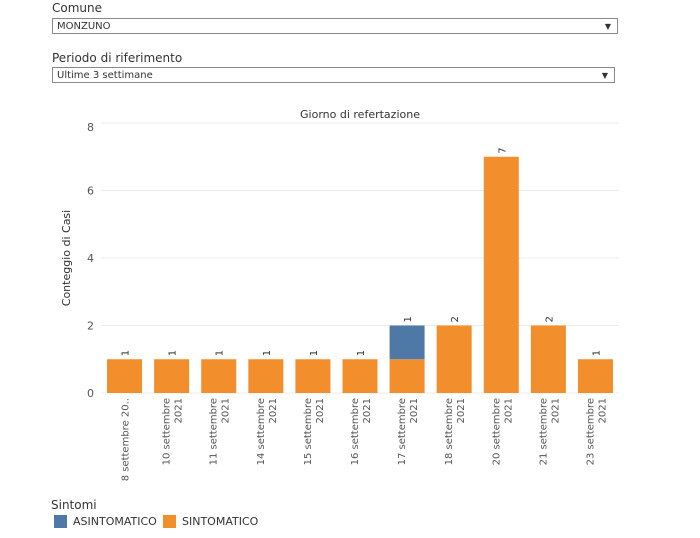 The image size is (700, 538). I want to click on legend-label-sintomatico: SINTOMATICO, so click(220, 521).